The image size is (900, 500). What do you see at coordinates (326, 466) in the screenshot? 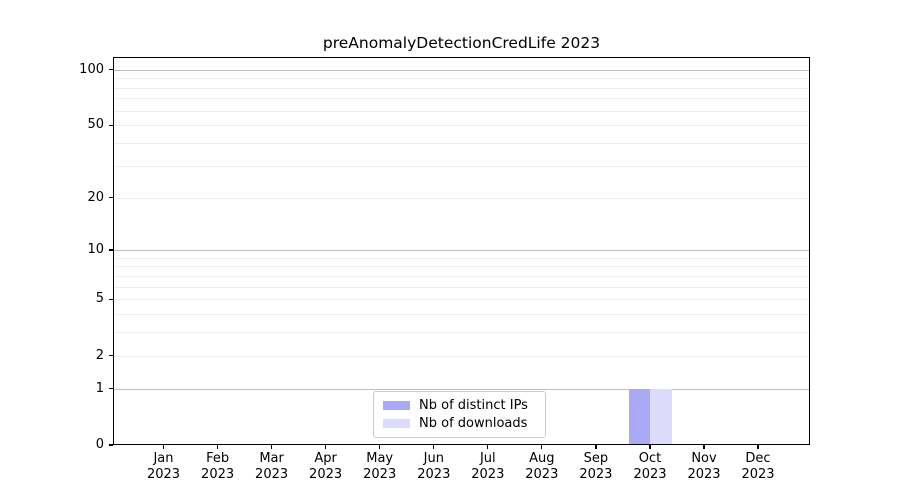
I see `x-tick-label: Apr 2023` at bounding box center [326, 466].